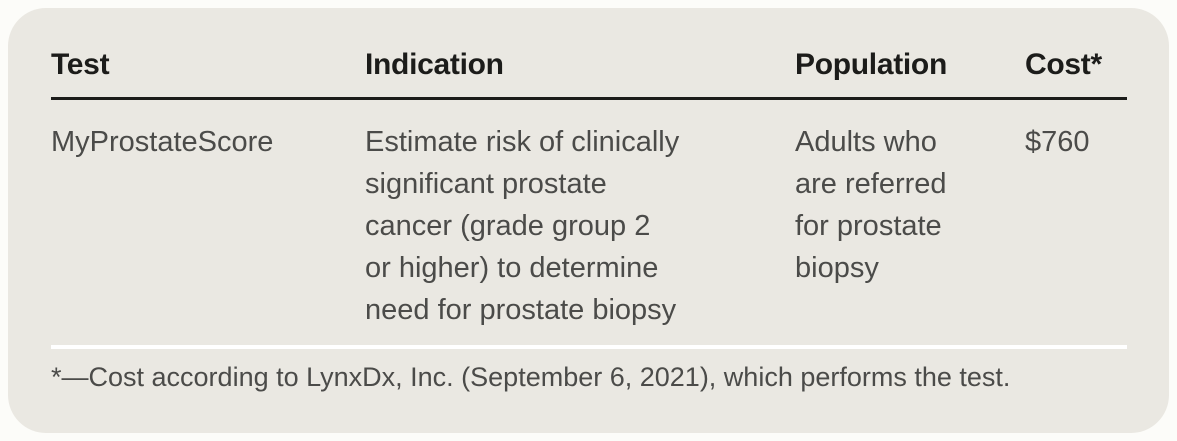  Describe the element at coordinates (589, 347) in the screenshot. I see `footnote-divider` at that location.